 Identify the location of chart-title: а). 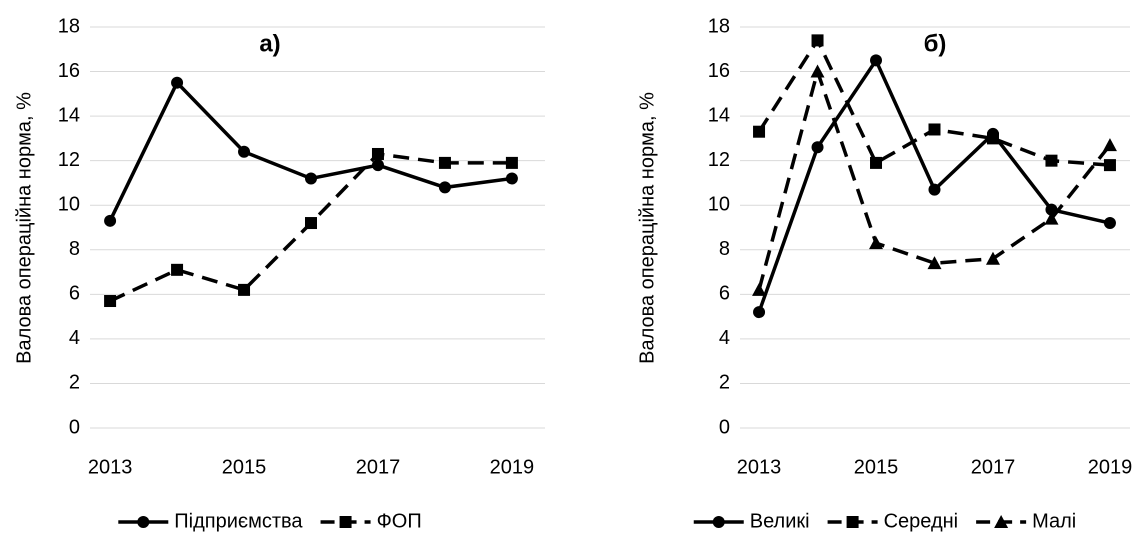
(269, 43).